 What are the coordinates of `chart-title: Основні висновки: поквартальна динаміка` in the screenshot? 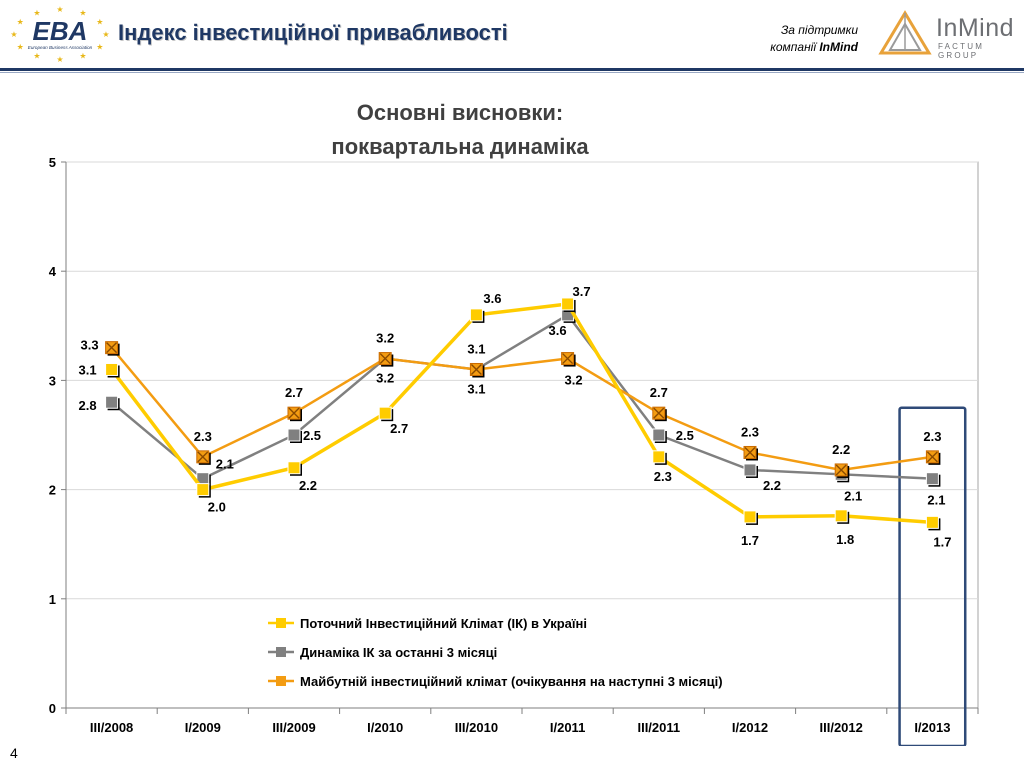 It's located at (460, 130).